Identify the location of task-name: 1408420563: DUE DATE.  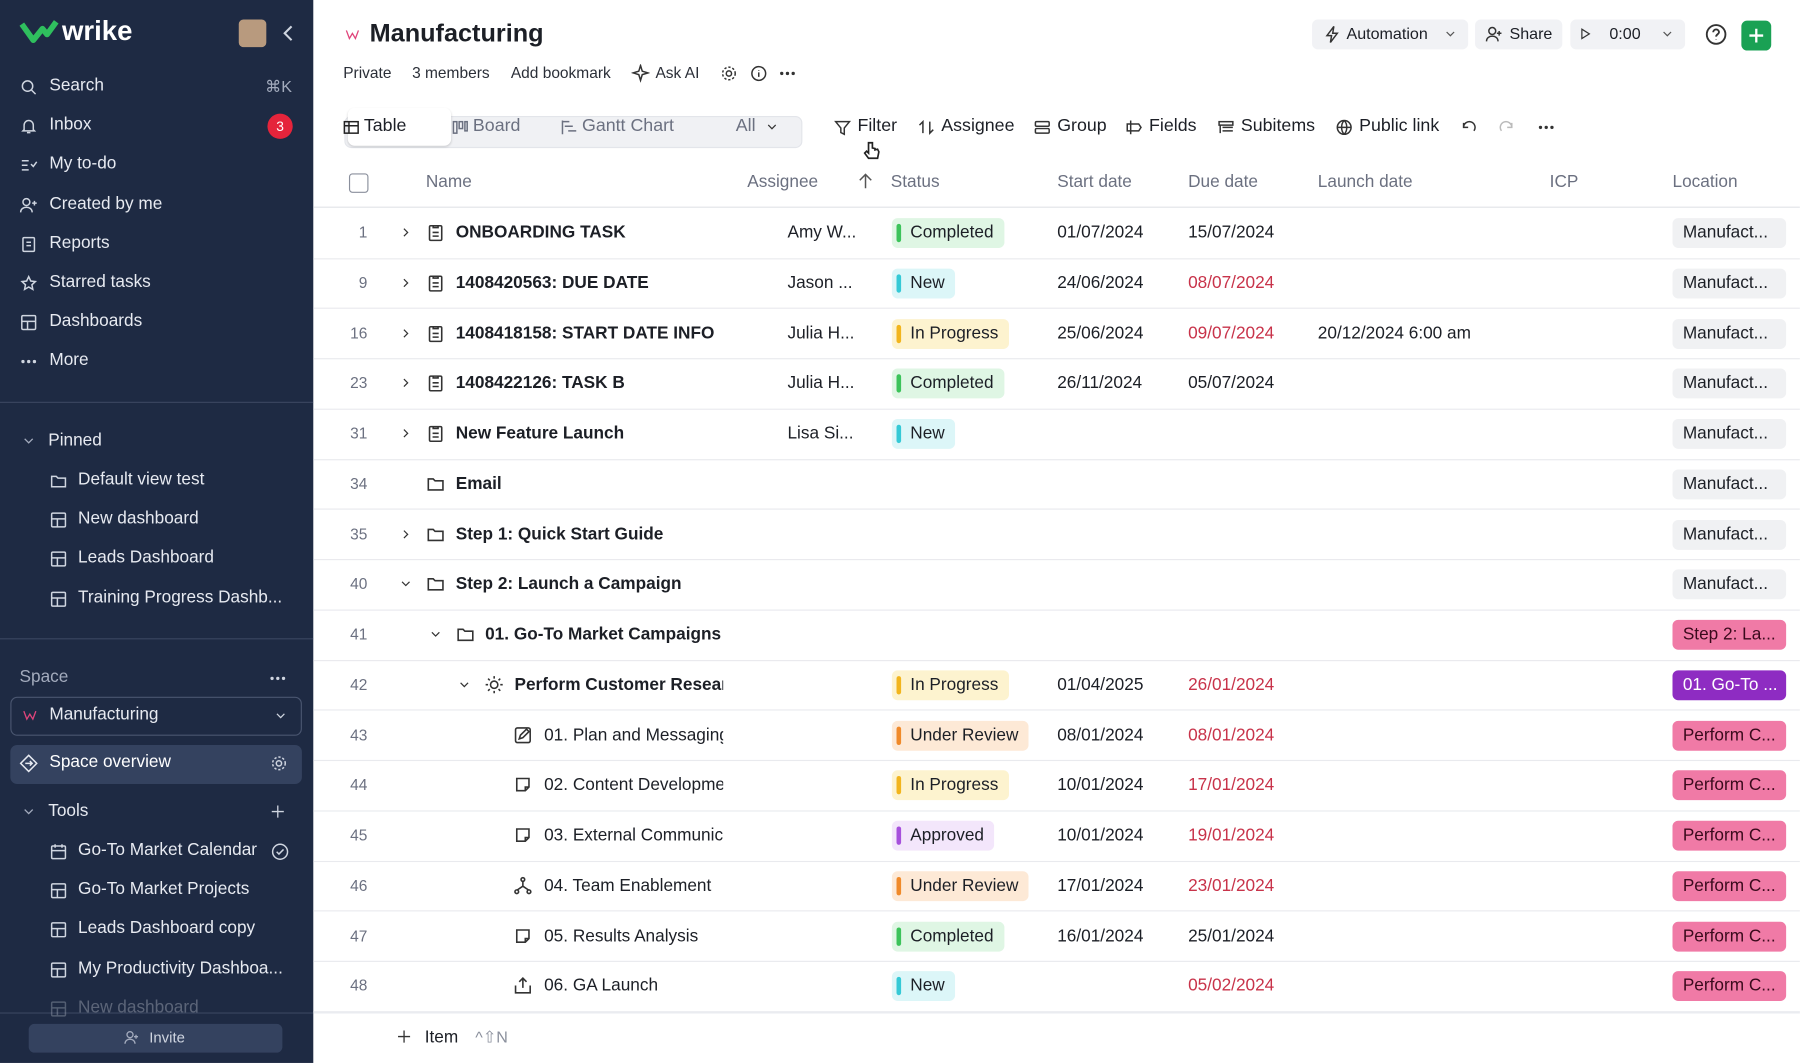
(552, 282).